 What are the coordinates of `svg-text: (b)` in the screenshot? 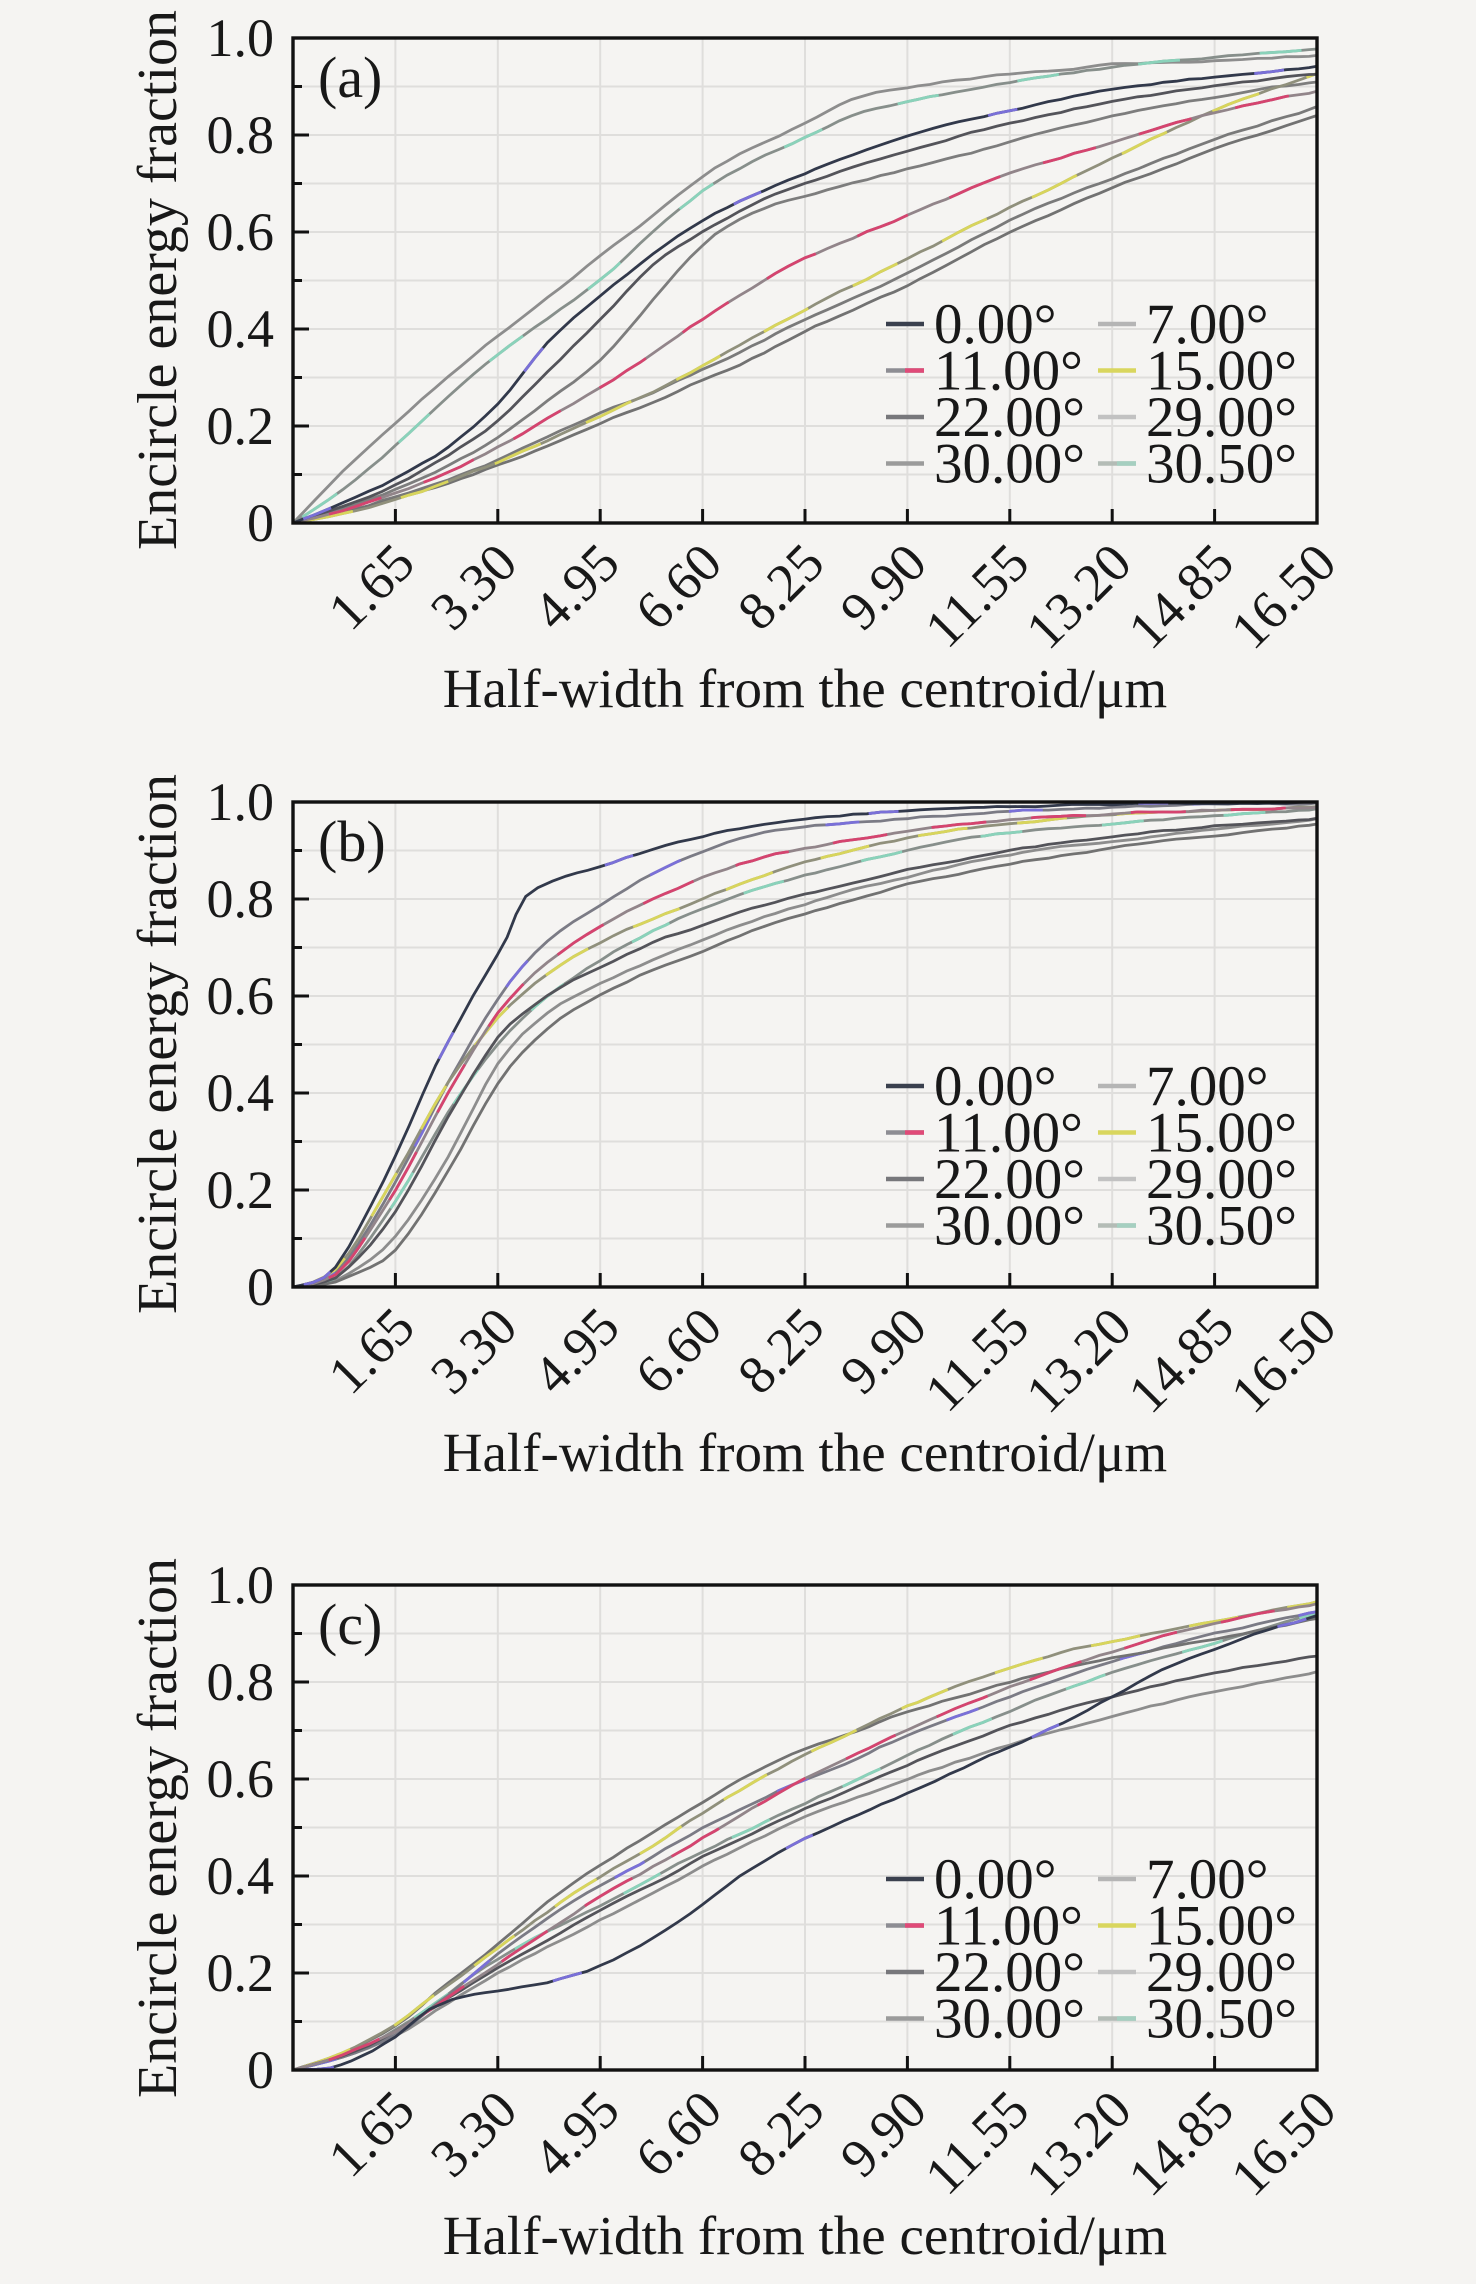 It's located at (352, 841).